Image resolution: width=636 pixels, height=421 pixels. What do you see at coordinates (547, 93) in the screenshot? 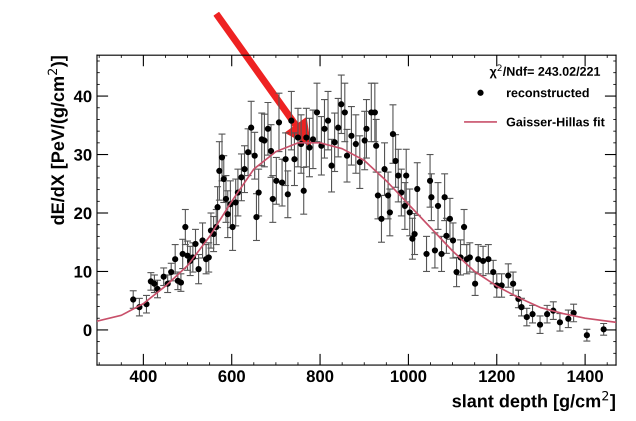
I see `legend-label: reconstructed` at bounding box center [547, 93].